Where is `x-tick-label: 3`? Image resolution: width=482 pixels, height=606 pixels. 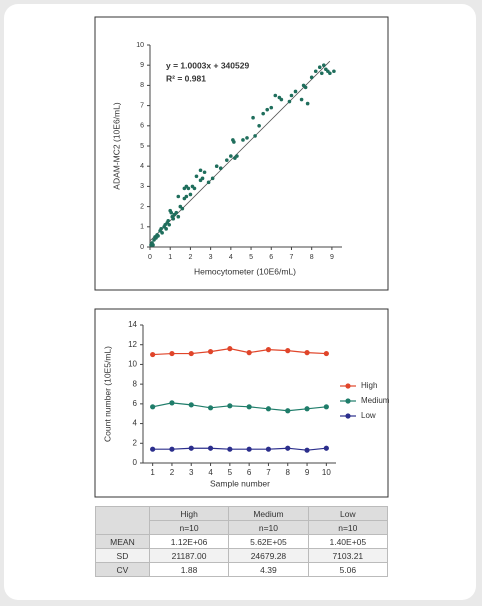 x-tick-label: 3 is located at coordinates (191, 472).